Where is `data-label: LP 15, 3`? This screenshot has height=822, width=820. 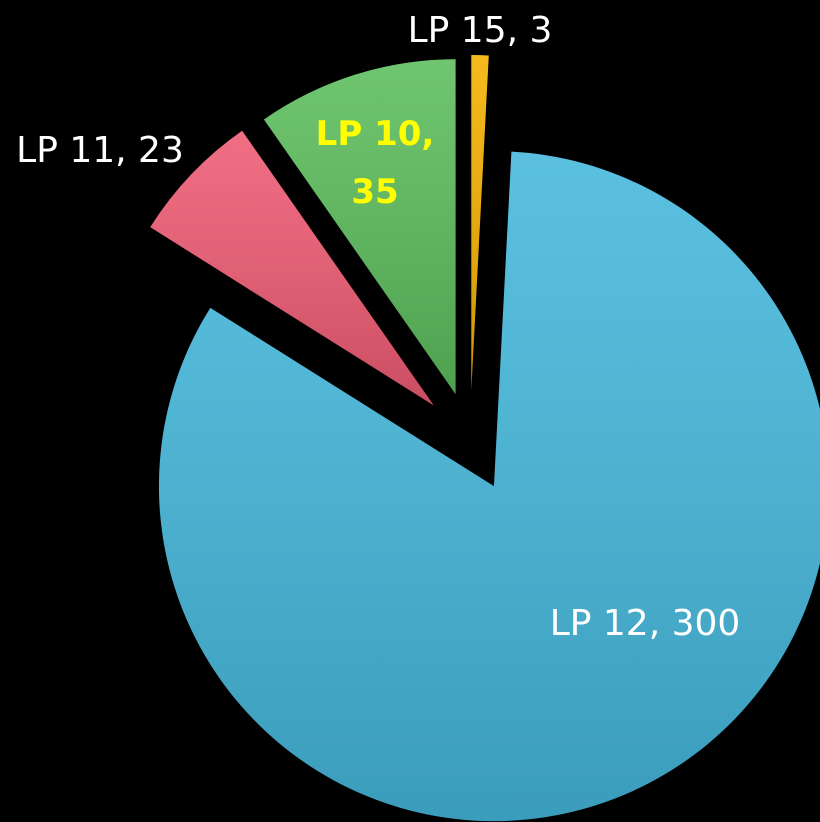 data-label: LP 15, 3 is located at coordinates (480, 30).